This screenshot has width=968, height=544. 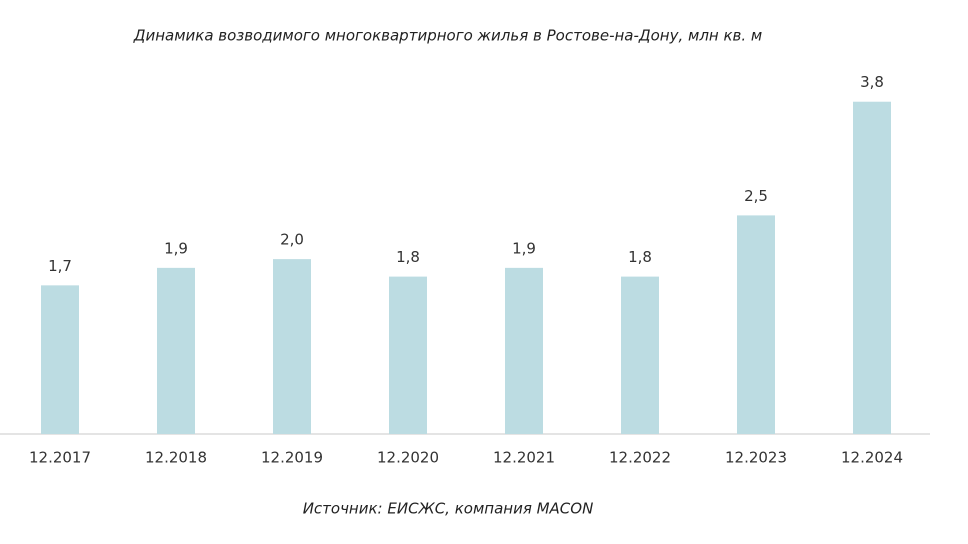 I want to click on x-tick-label: 12.2023, so click(x=756, y=458).